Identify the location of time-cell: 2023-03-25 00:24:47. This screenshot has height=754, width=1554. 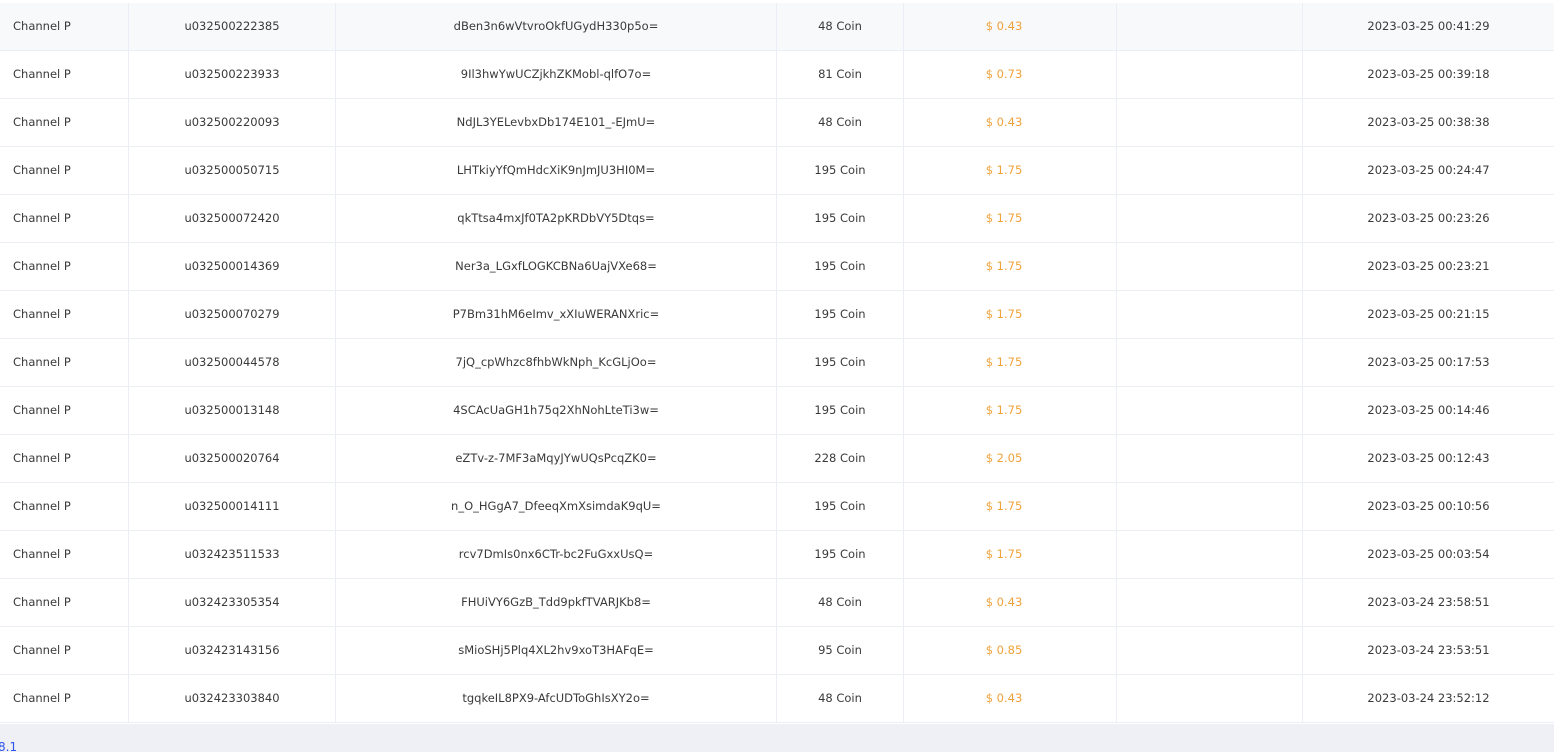
(1428, 170).